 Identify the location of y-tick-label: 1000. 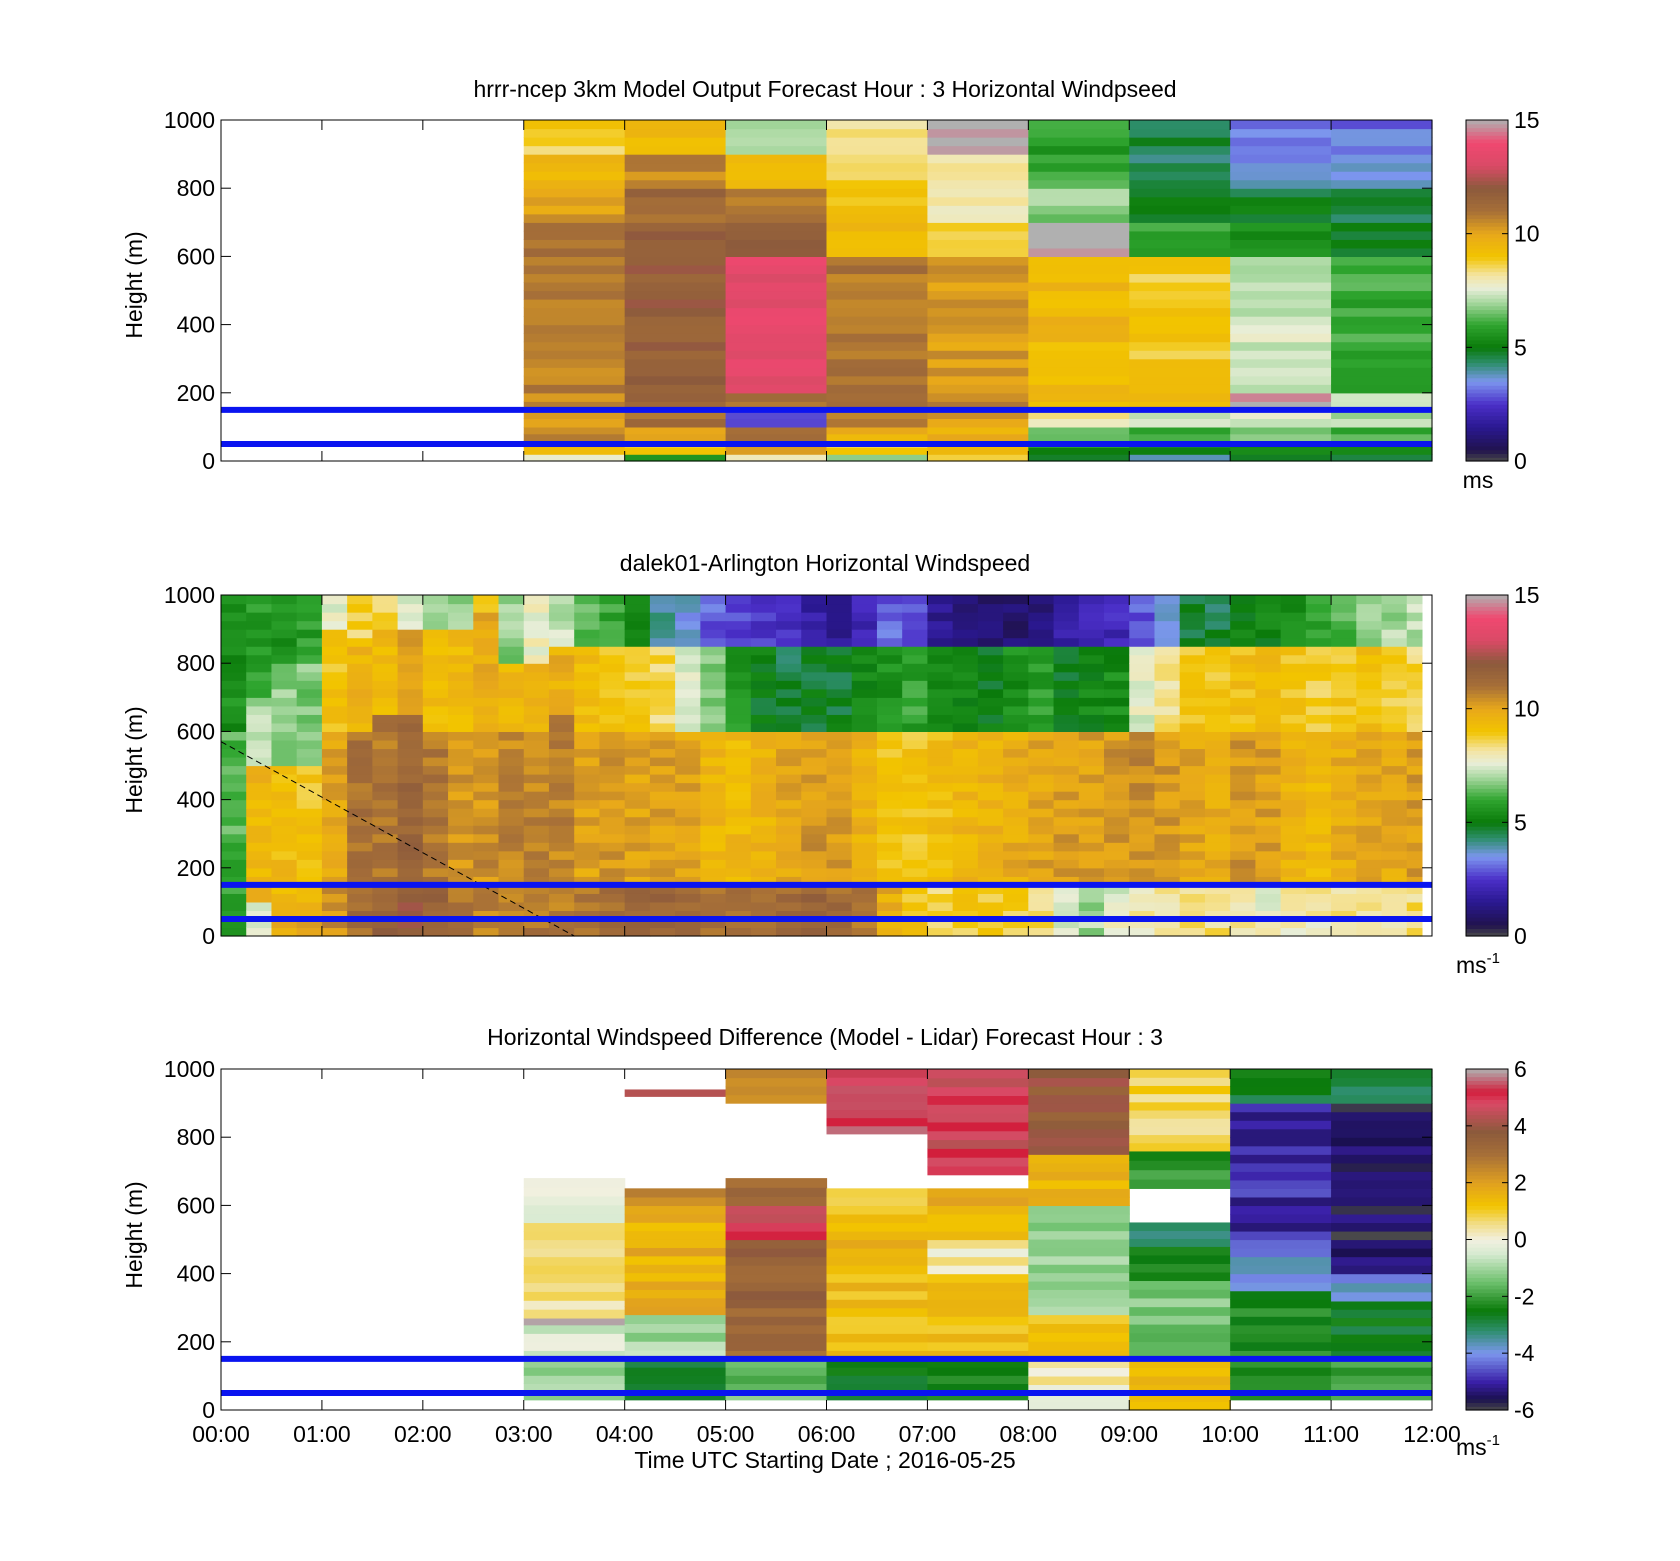
(189, 595).